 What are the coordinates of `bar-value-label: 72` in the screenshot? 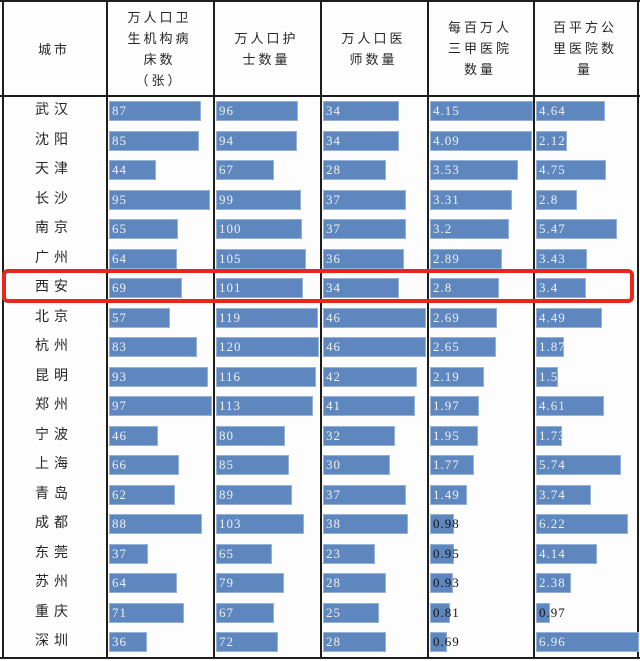 It's located at (226, 641).